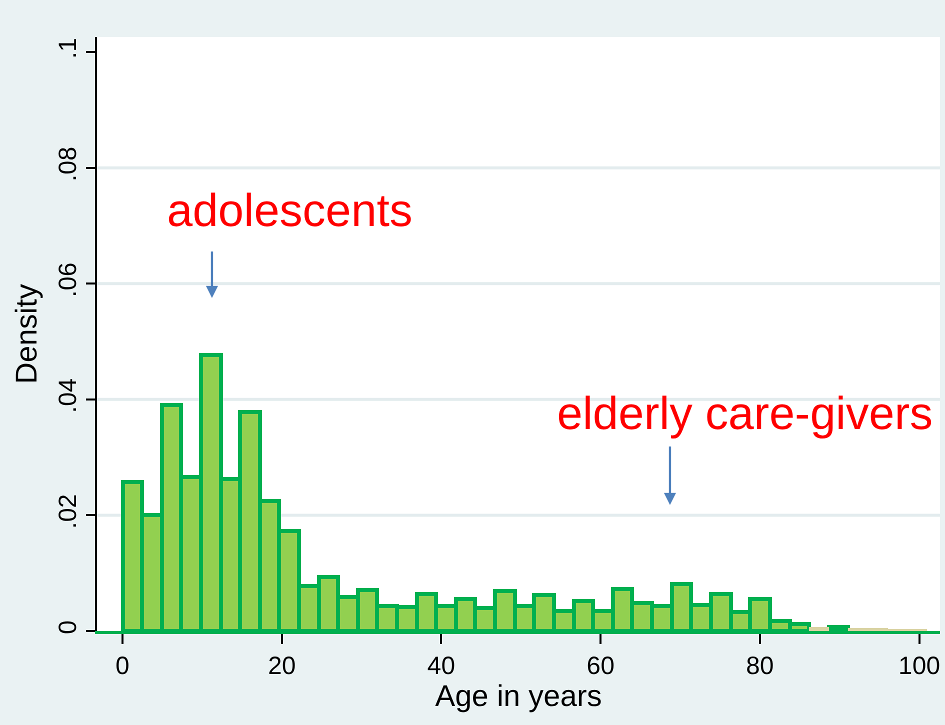 Image resolution: width=945 pixels, height=725 pixels. I want to click on y-axis-title: Density, so click(27, 334).